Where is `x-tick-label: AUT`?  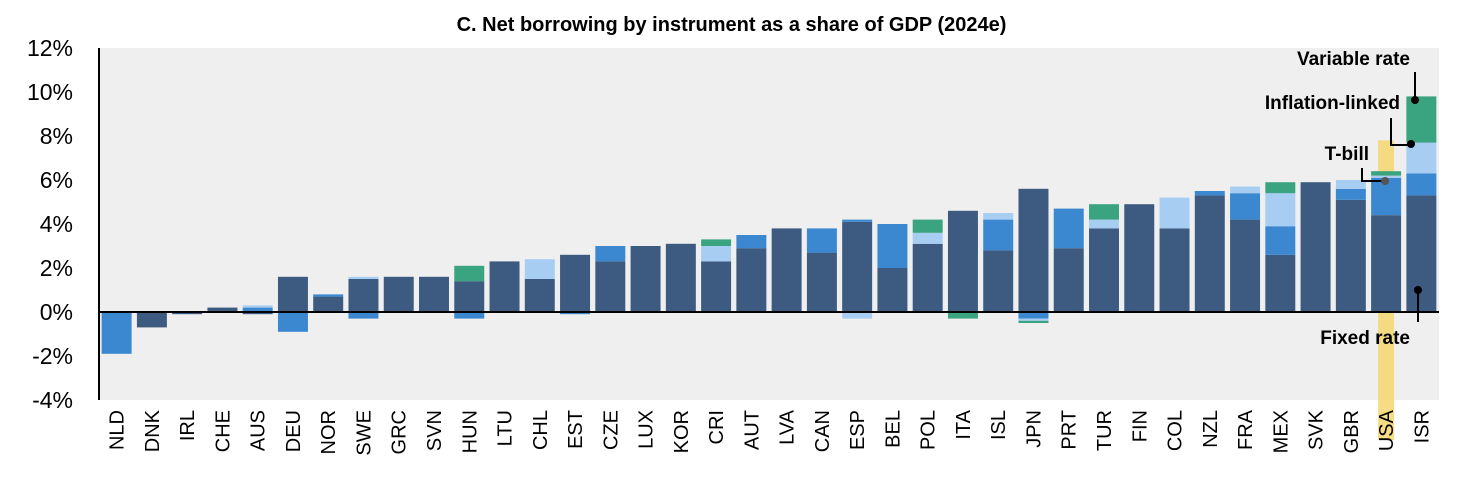 x-tick-label: AUT is located at coordinates (752, 430).